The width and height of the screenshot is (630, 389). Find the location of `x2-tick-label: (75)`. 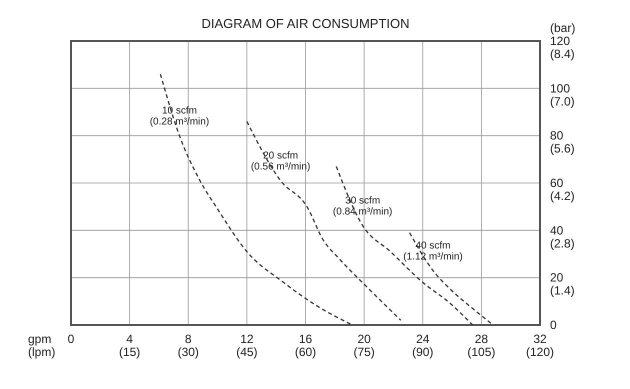

x2-tick-label: (75) is located at coordinates (364, 352).